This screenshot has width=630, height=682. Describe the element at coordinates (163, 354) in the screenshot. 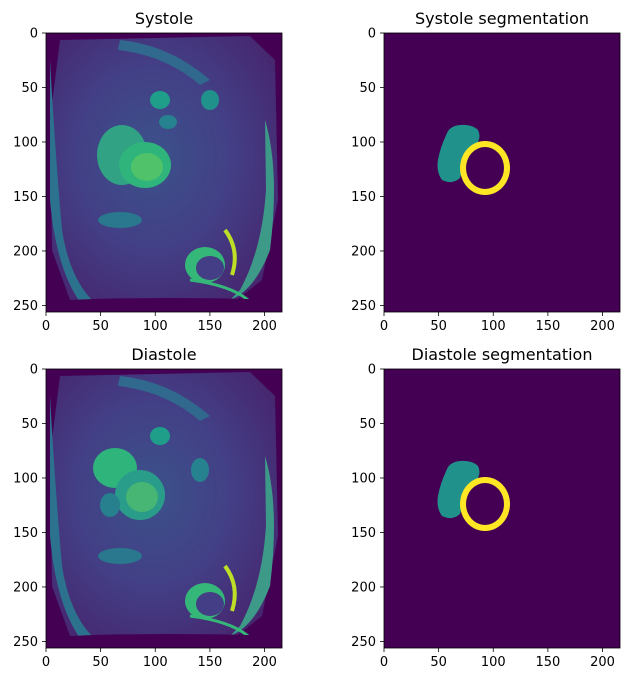

I see `panel-title: Diastole` at that location.